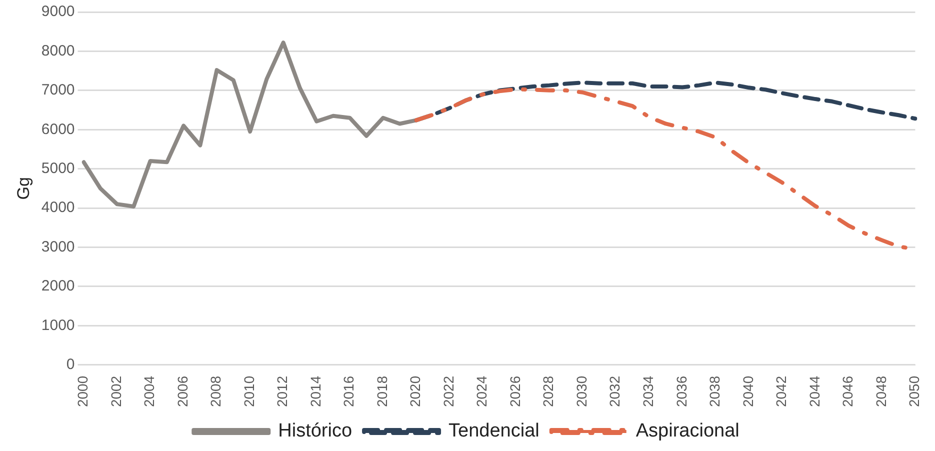 This screenshot has height=451, width=935. I want to click on y-tick-label: 1000, so click(58, 325).